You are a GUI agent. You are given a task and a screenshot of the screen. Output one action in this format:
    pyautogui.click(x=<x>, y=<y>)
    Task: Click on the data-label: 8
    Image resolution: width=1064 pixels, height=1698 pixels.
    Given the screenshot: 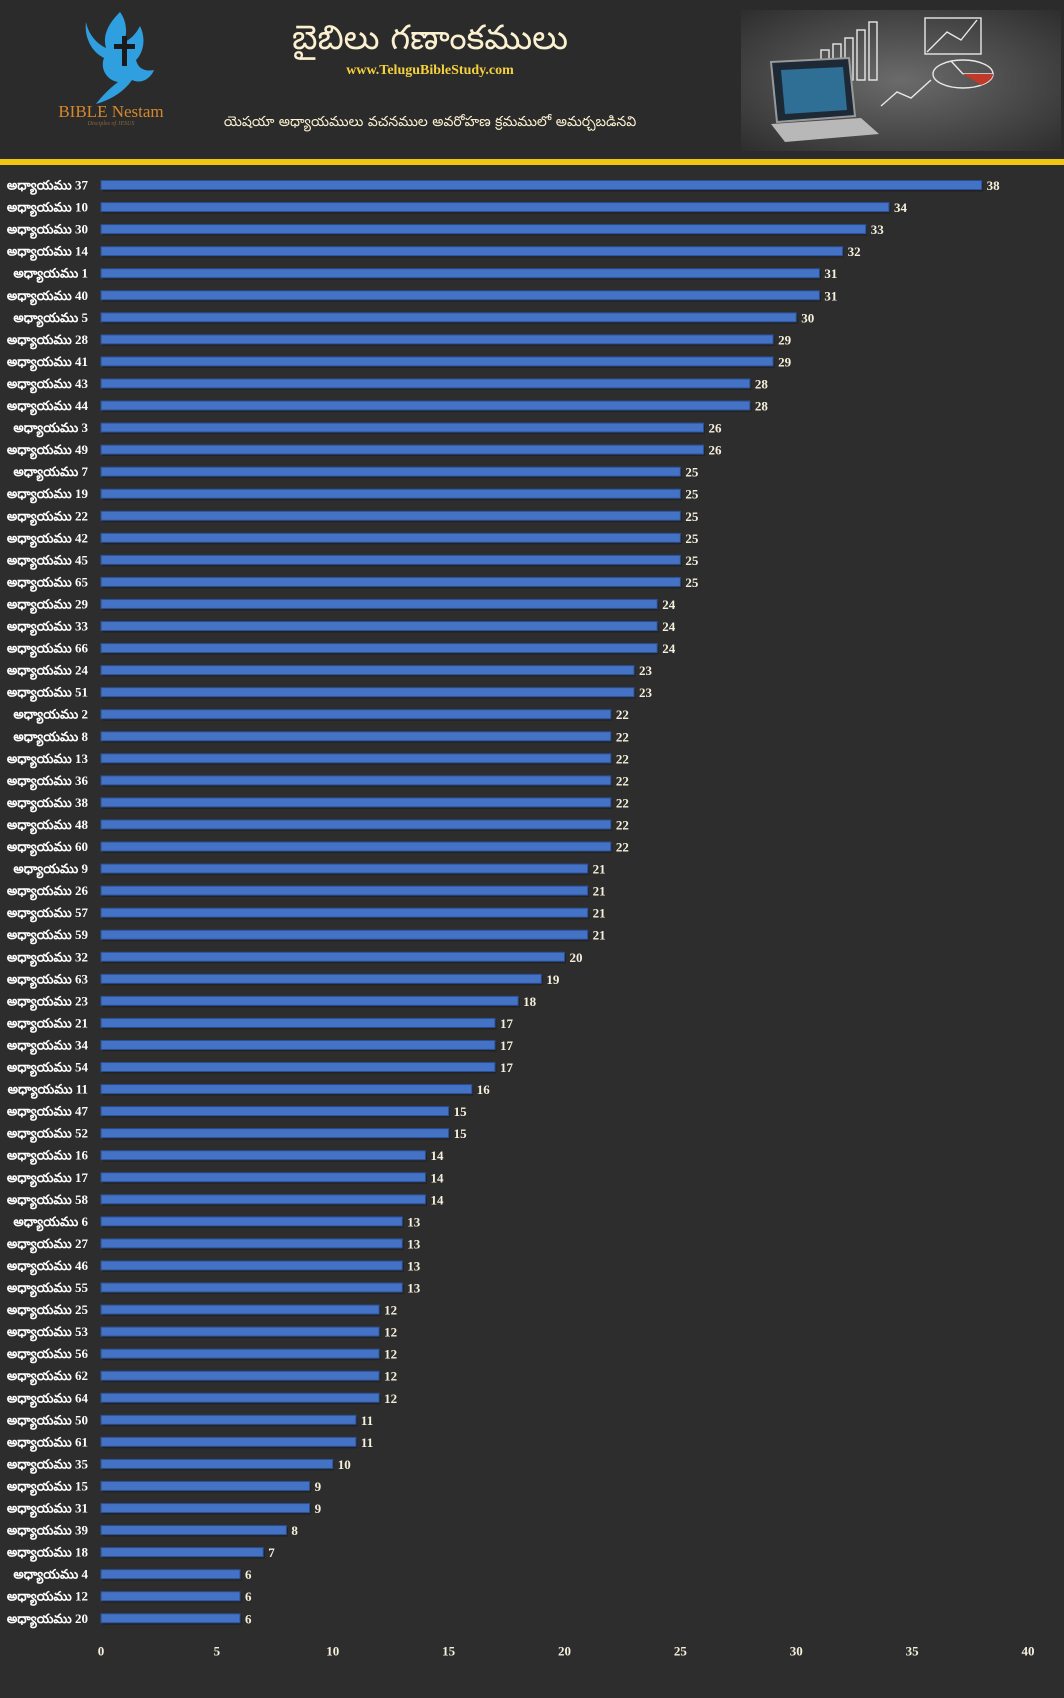 What is the action you would take?
    pyautogui.click(x=294, y=1530)
    